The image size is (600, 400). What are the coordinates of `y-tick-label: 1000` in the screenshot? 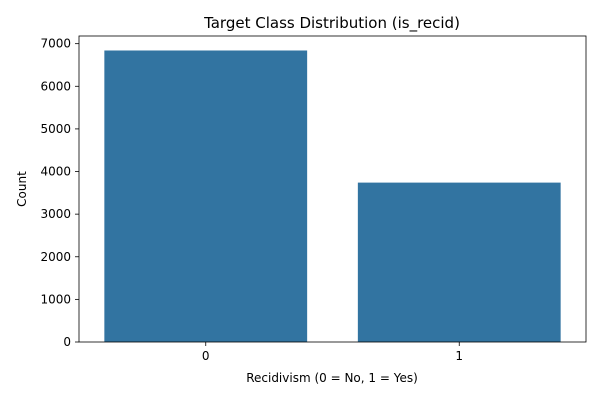 It's located at (55, 299).